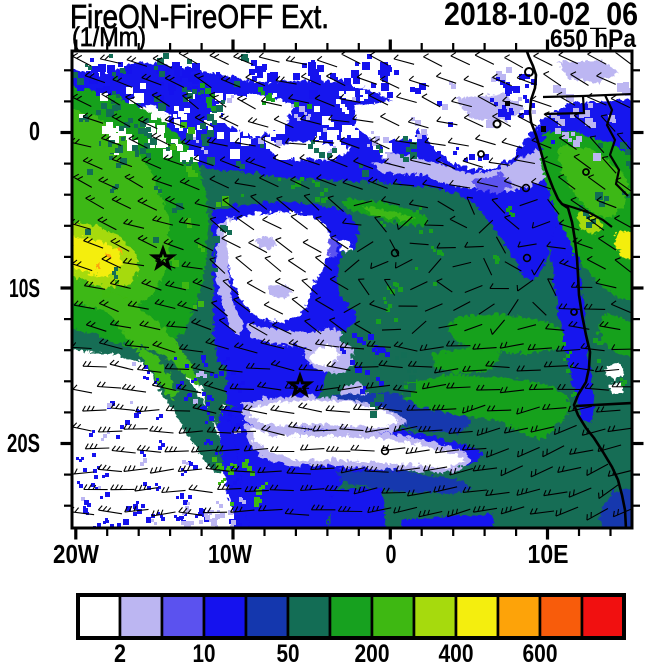 The image size is (650, 667). What do you see at coordinates (23, 443) in the screenshot?
I see `svg-text: 20S` at bounding box center [23, 443].